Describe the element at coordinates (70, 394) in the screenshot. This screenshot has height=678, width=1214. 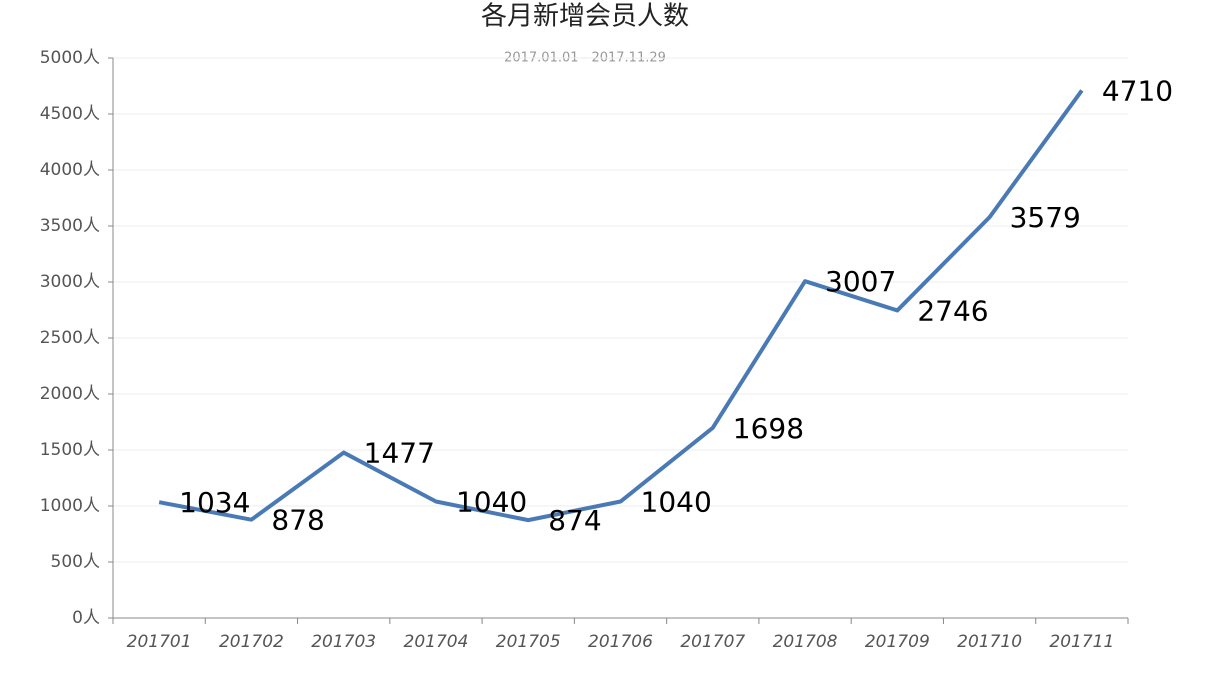
I see `y-tick-label: 2000人` at that location.